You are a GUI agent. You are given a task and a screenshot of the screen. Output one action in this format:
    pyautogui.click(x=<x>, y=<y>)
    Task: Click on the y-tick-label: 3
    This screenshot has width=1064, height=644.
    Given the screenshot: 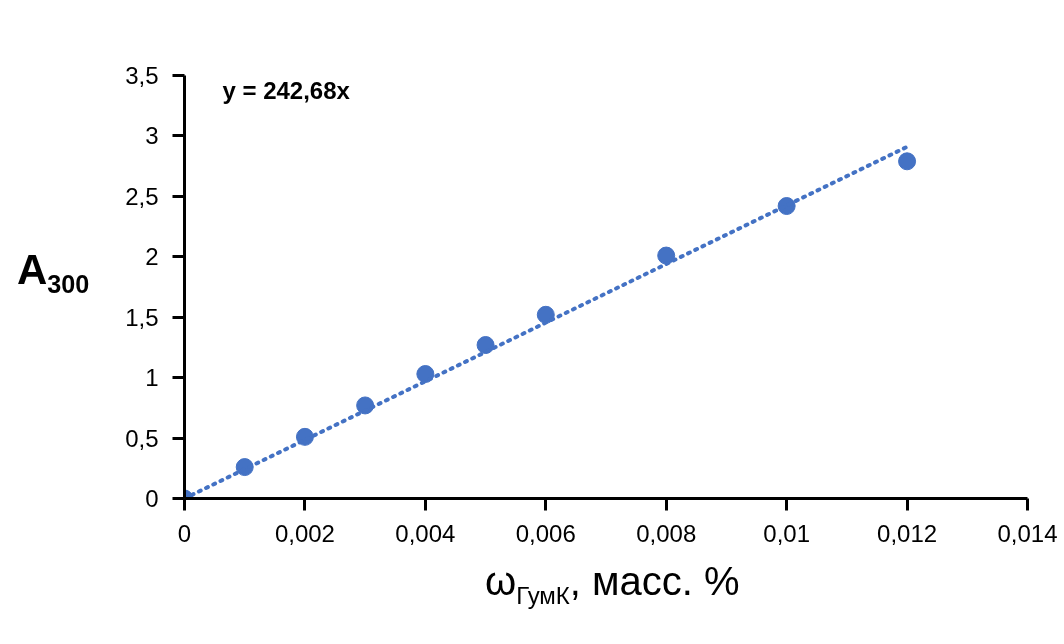 What is the action you would take?
    pyautogui.click(x=152, y=136)
    